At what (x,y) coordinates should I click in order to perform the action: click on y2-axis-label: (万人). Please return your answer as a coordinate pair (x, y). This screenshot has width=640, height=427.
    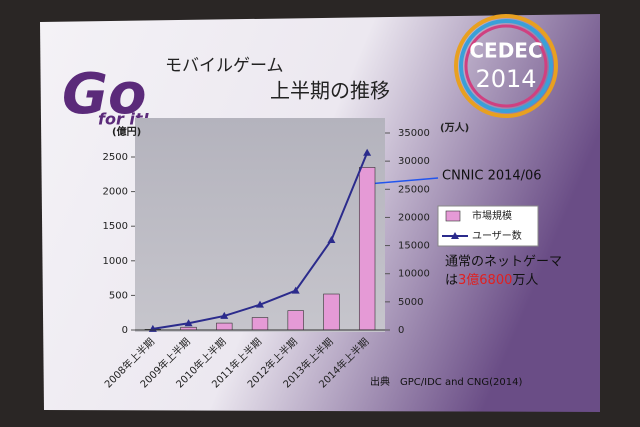
    Looking at the image, I should click on (454, 127).